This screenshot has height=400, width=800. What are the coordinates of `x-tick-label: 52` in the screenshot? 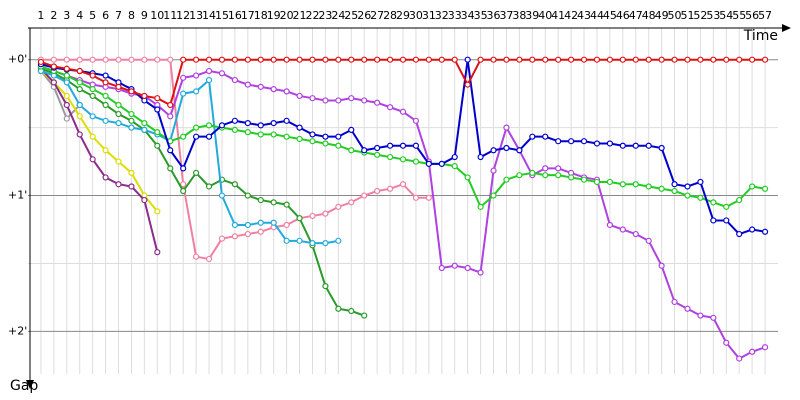 It's located at (700, 15).